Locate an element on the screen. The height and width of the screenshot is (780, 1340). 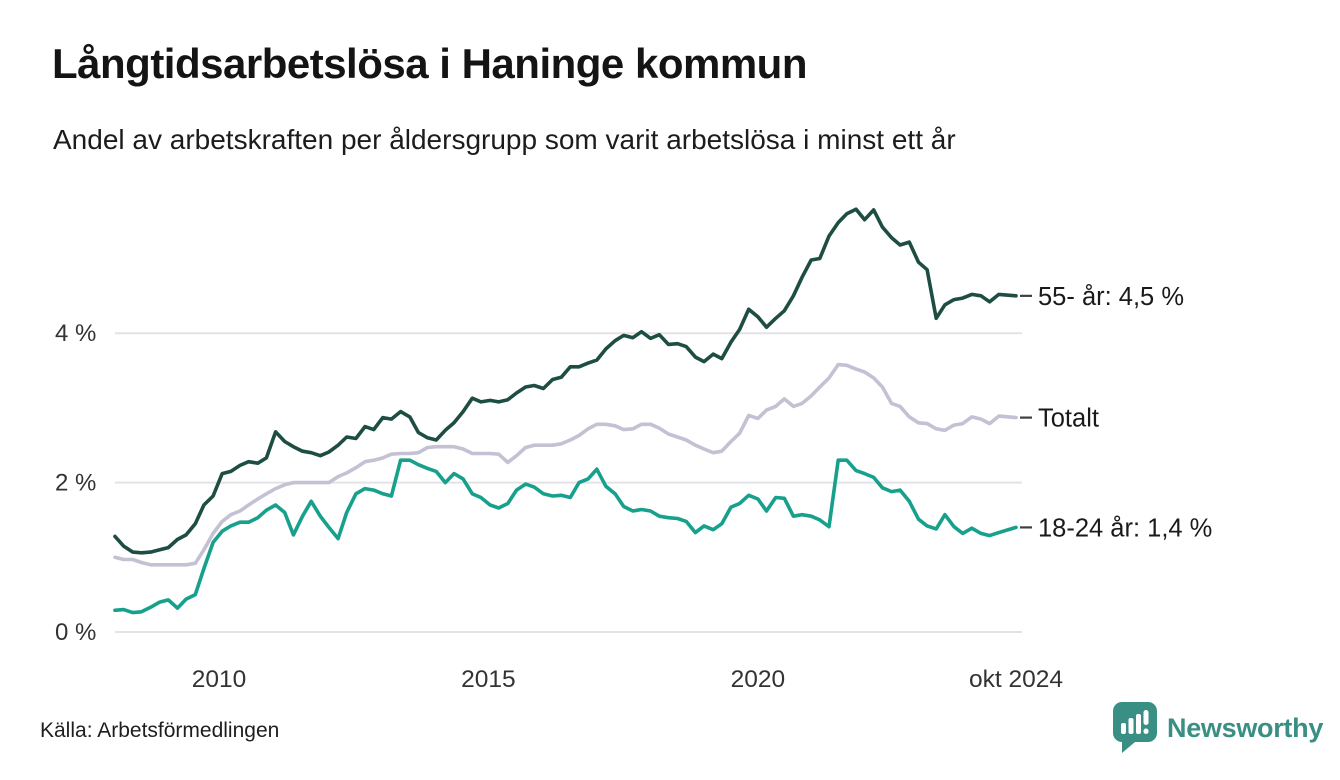
source-note: Källa: Arbetsförmedlingen is located at coordinates (160, 730).